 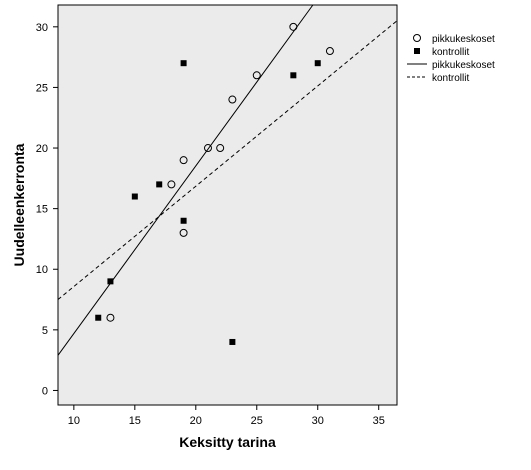 What do you see at coordinates (42, 28) in the screenshot?
I see `y-tick-label: 30` at bounding box center [42, 28].